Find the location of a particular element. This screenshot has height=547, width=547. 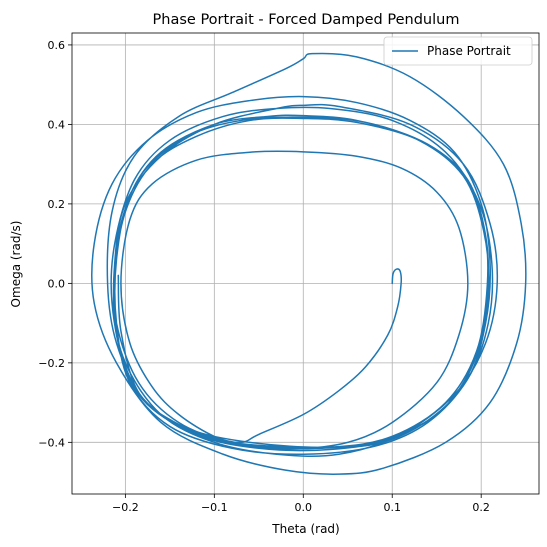

y-tick-label: −0.4 is located at coordinates (51, 442).